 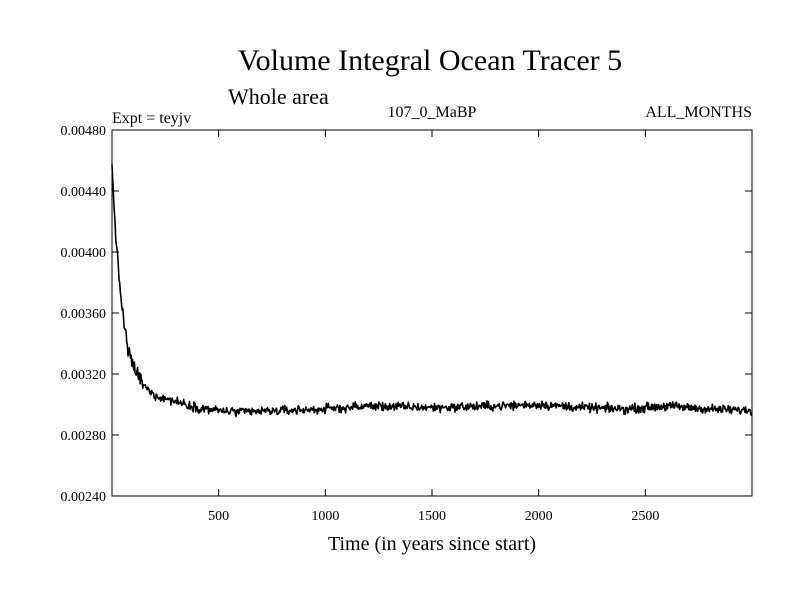 I want to click on y-tick-label: 0.00480, so click(x=84, y=131).